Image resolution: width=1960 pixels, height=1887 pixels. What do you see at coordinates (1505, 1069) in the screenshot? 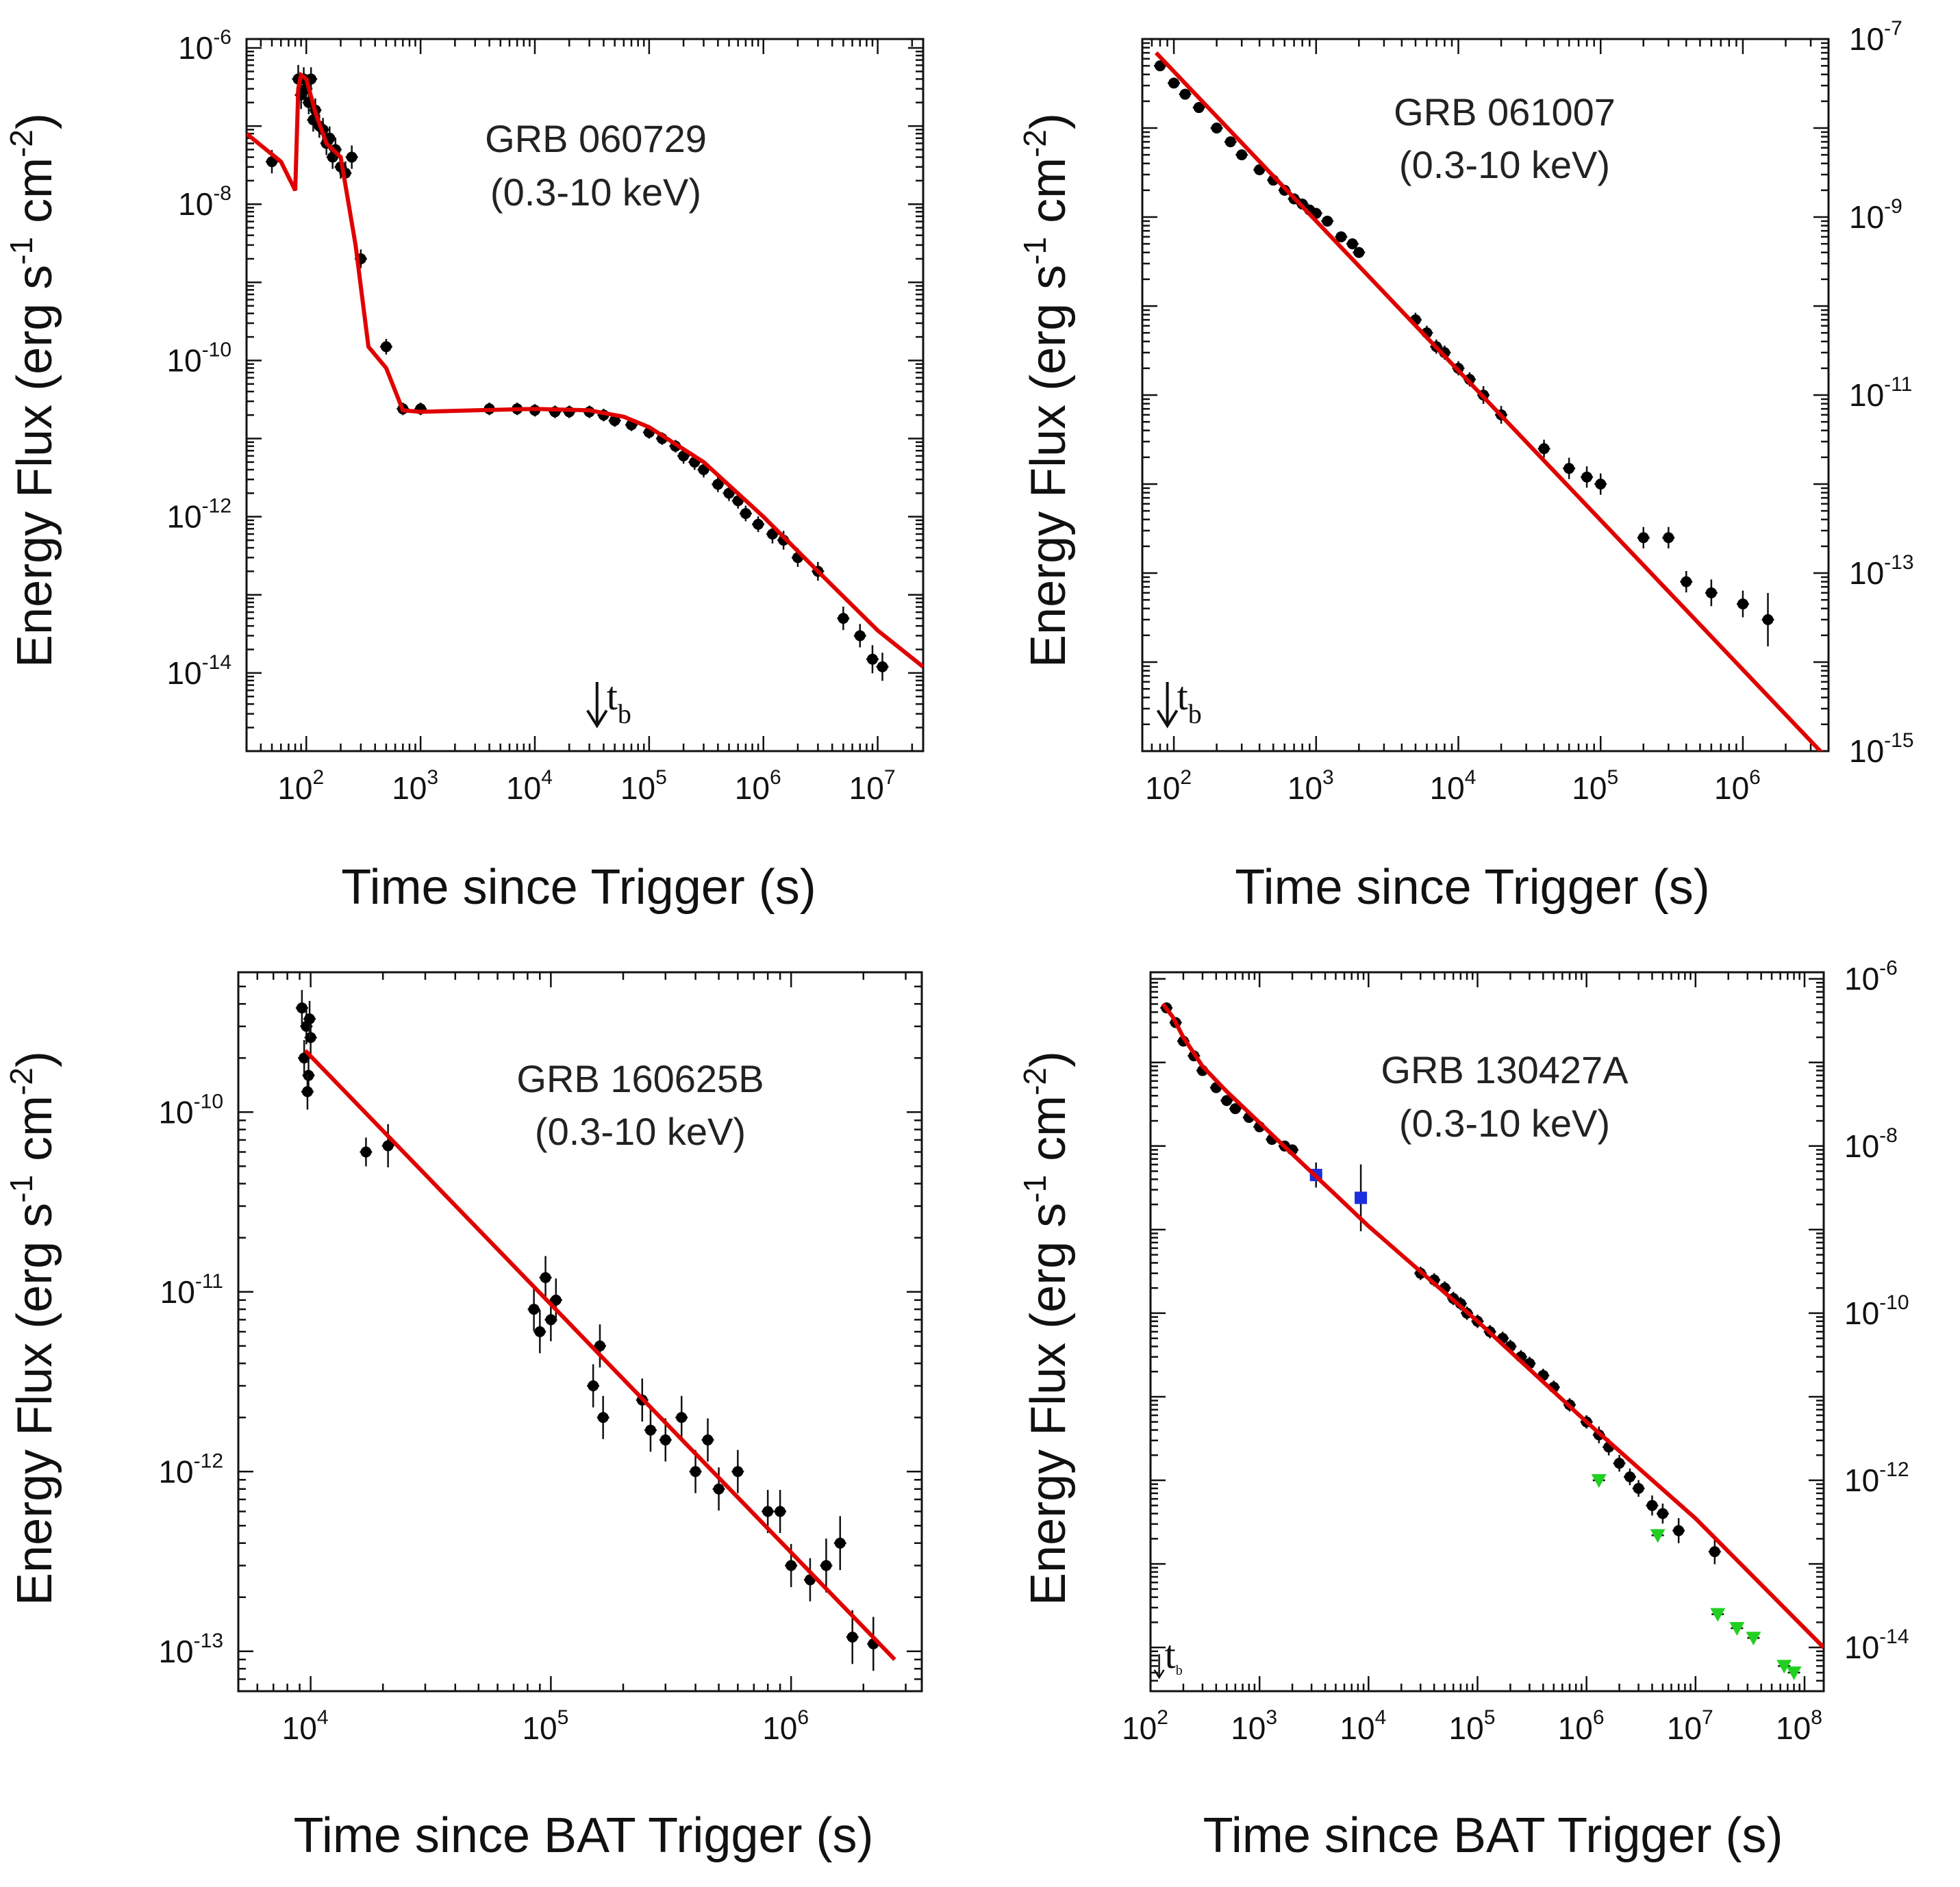
I see `chart-title: GRB 130427A` at bounding box center [1505, 1069].